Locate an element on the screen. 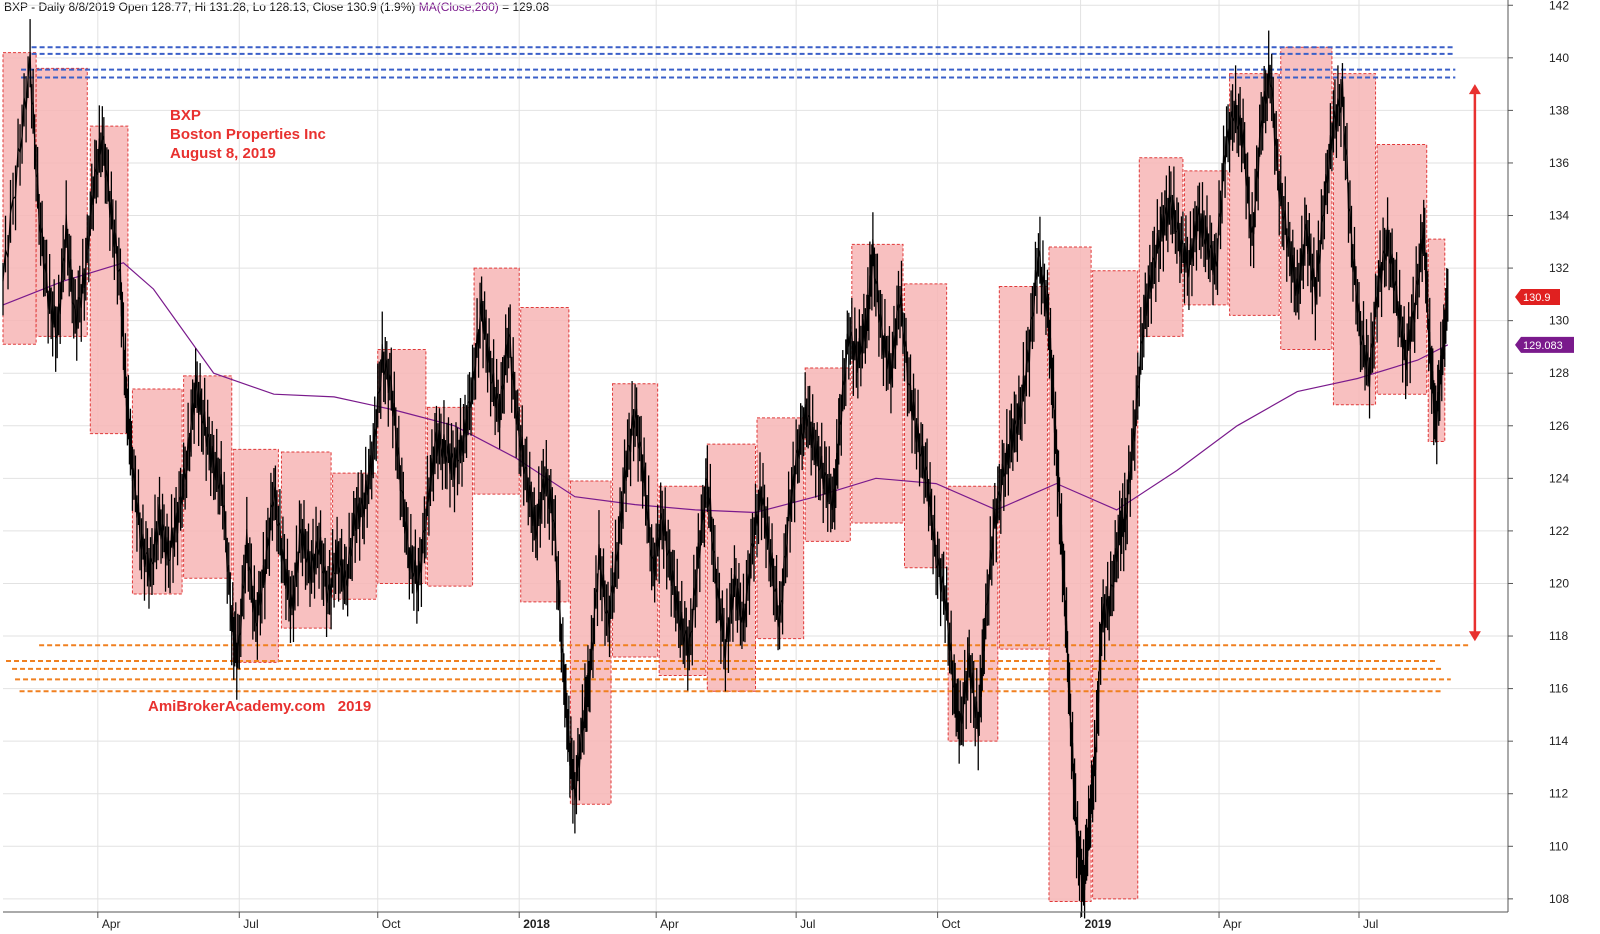 This screenshot has width=1600, height=934. x-tick-label: 2018 is located at coordinates (536, 924).